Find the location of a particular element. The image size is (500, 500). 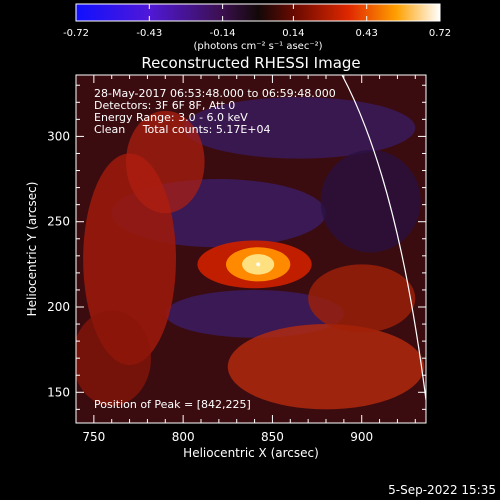

colorbar-tick-label: -0.43 is located at coordinates (149, 33).